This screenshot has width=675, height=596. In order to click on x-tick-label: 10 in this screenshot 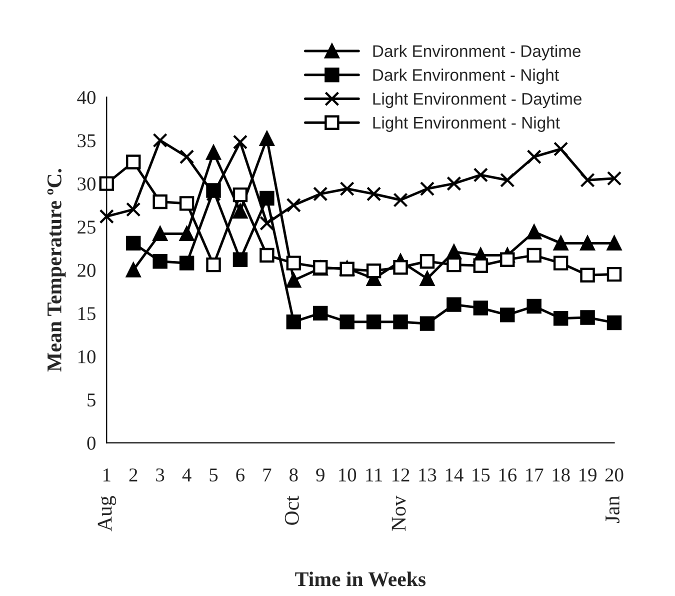, I will do `click(347, 475)`.